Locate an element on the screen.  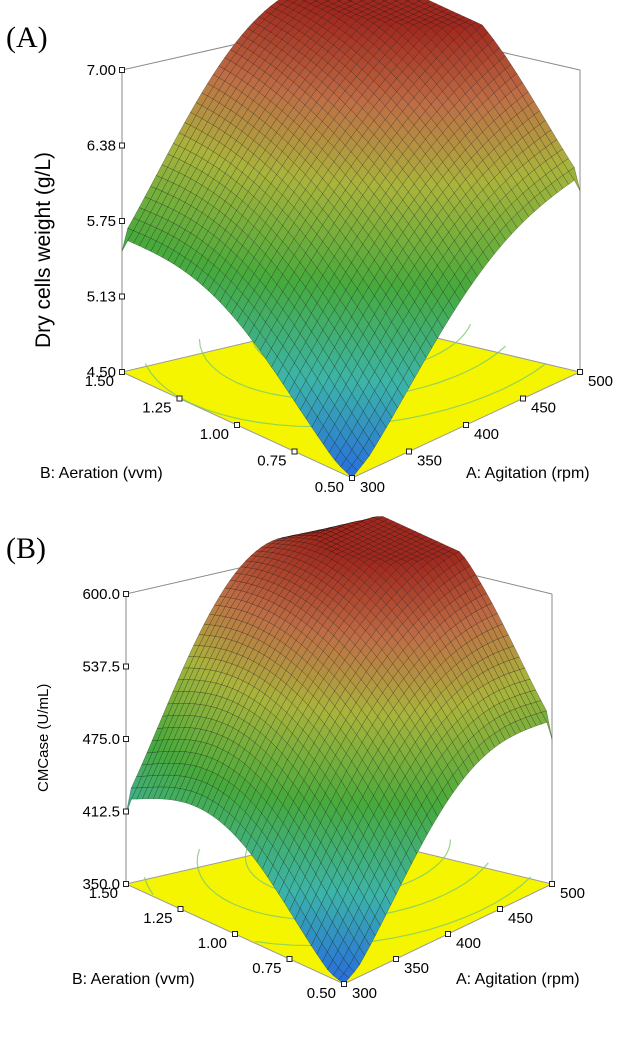
panel-b-x-tick-label: 450 is located at coordinates (520, 918).